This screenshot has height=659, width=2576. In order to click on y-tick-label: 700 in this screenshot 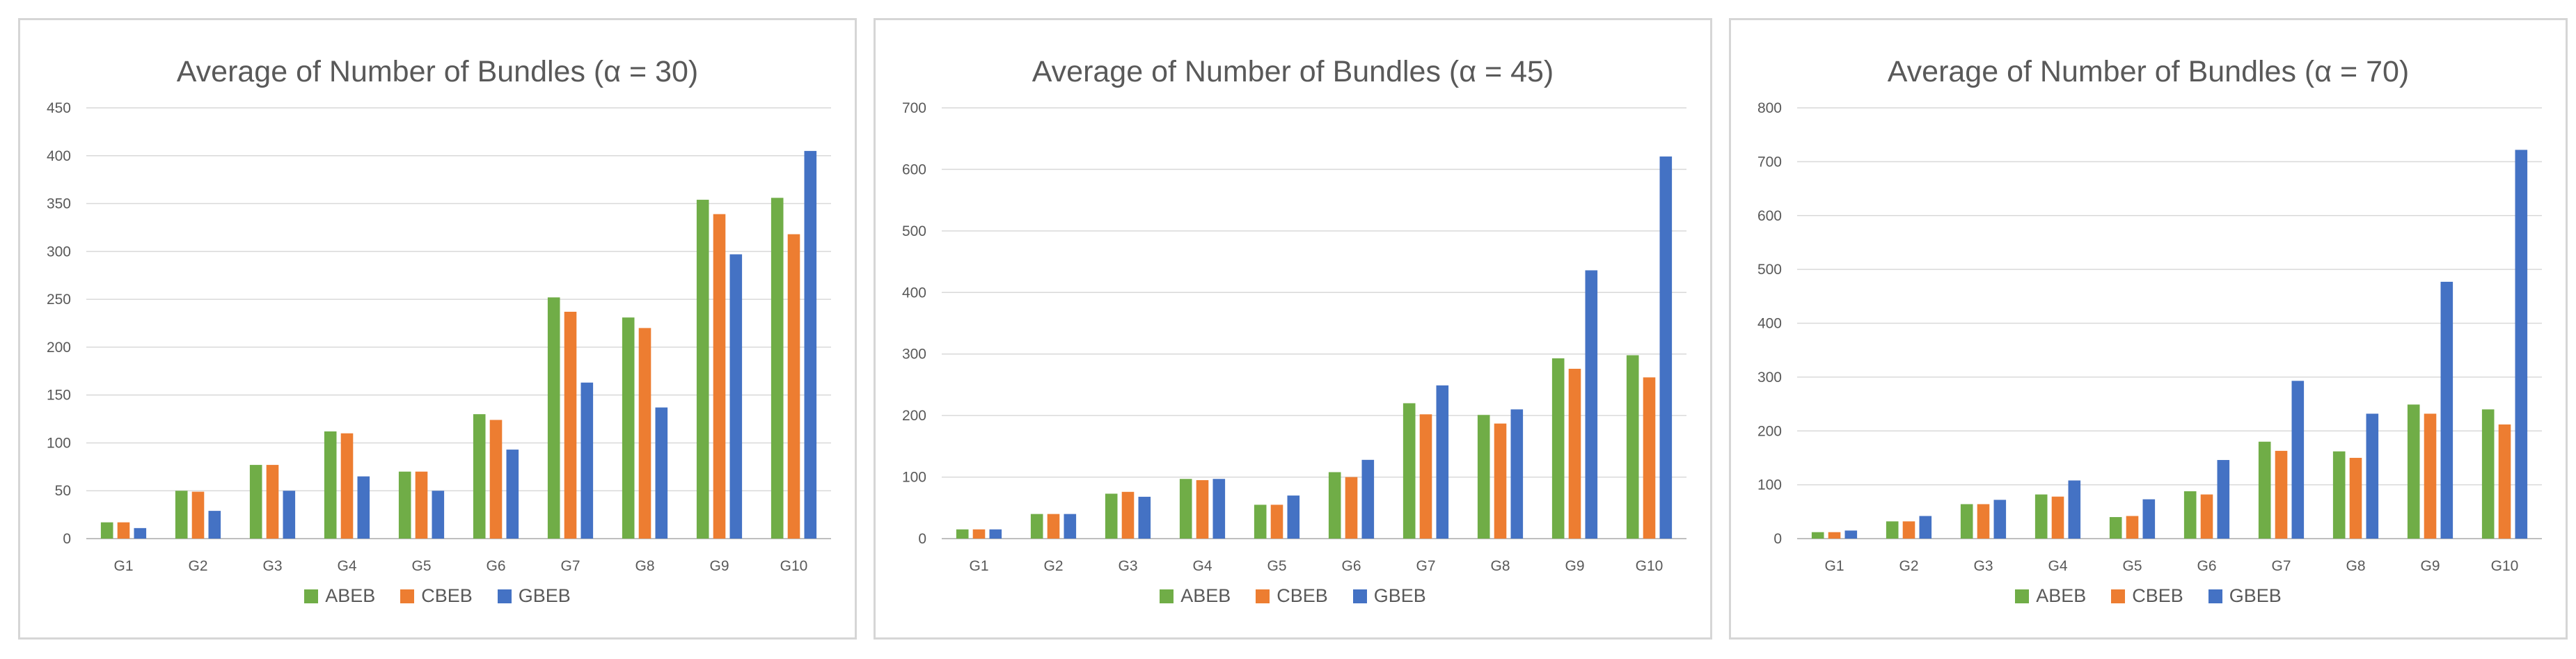, I will do `click(914, 108)`.